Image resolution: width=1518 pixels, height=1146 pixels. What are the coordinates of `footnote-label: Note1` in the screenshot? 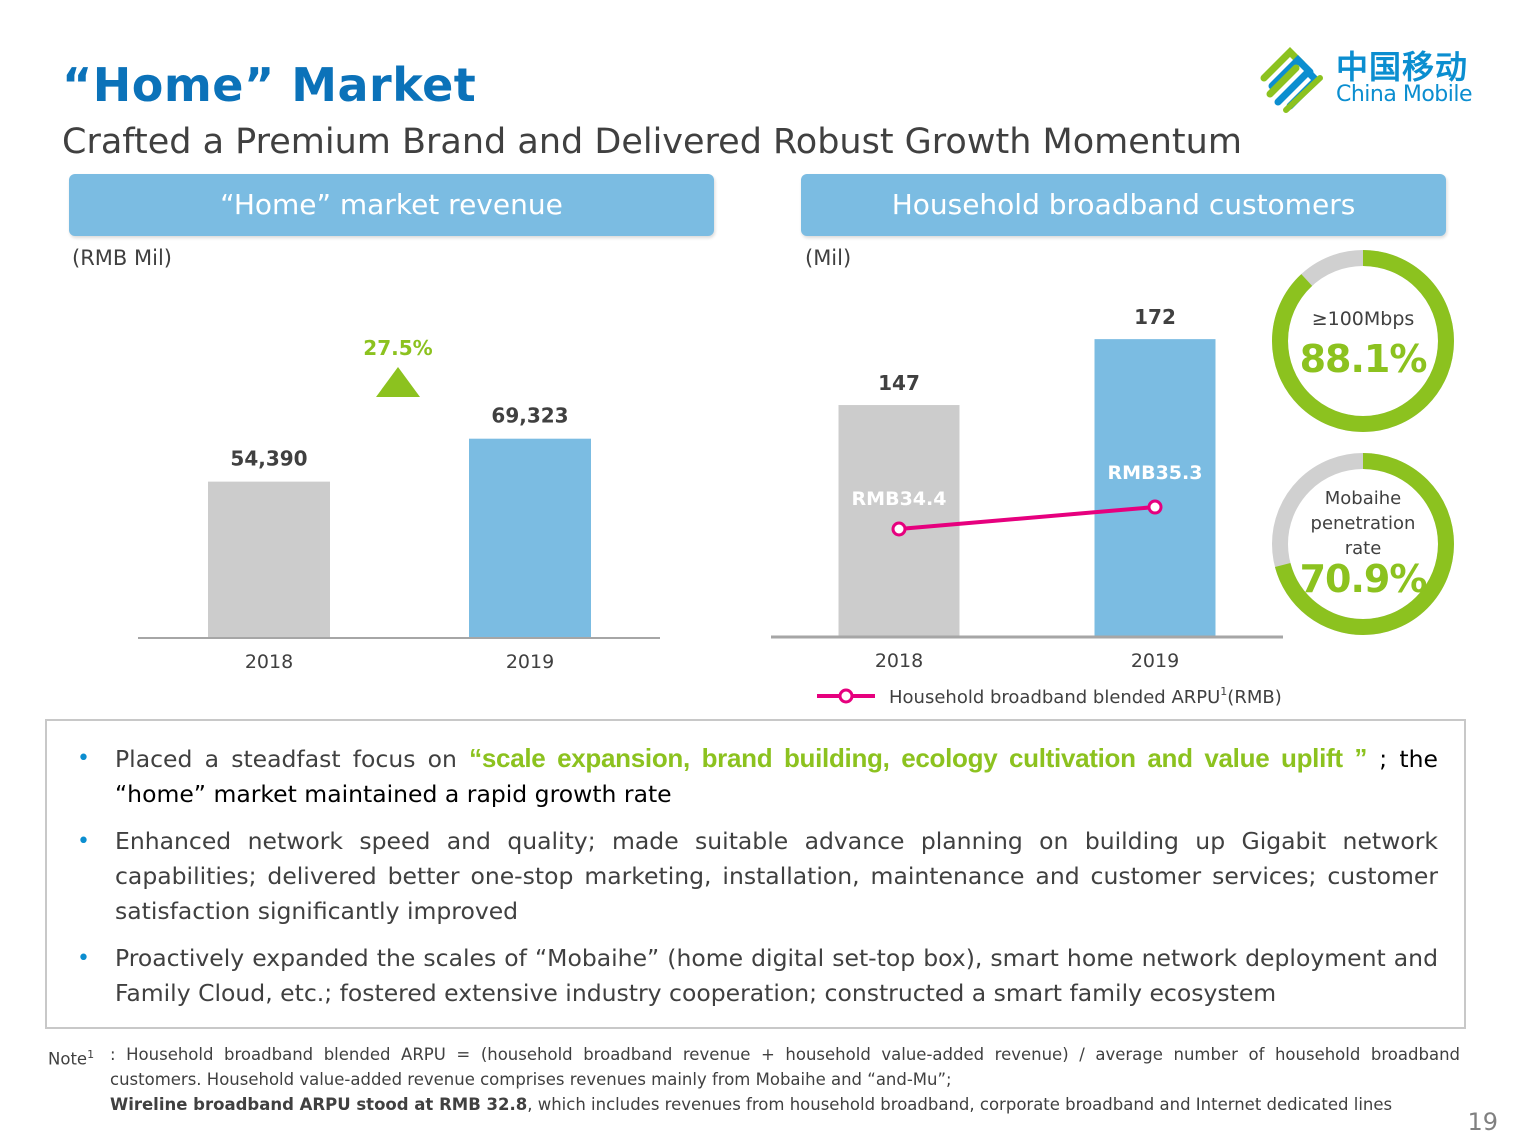 It's located at (71, 1058).